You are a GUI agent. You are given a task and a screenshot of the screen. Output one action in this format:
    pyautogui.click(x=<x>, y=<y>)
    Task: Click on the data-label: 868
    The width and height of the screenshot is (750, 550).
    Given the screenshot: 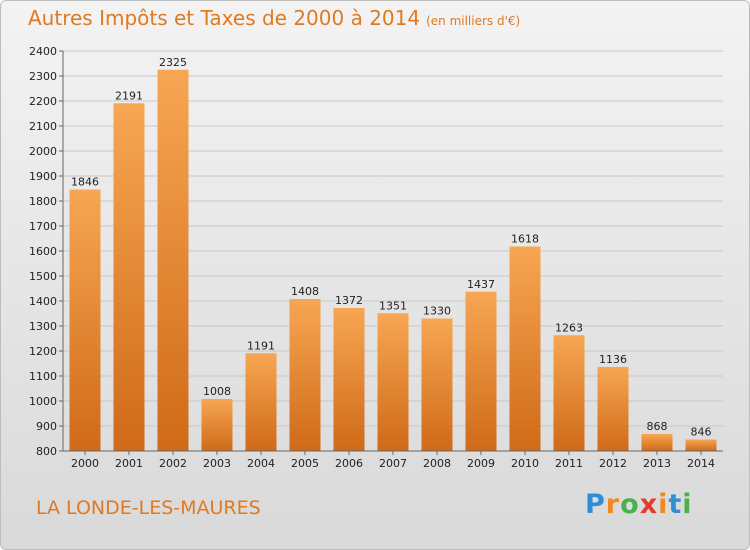 What is the action you would take?
    pyautogui.click(x=657, y=426)
    